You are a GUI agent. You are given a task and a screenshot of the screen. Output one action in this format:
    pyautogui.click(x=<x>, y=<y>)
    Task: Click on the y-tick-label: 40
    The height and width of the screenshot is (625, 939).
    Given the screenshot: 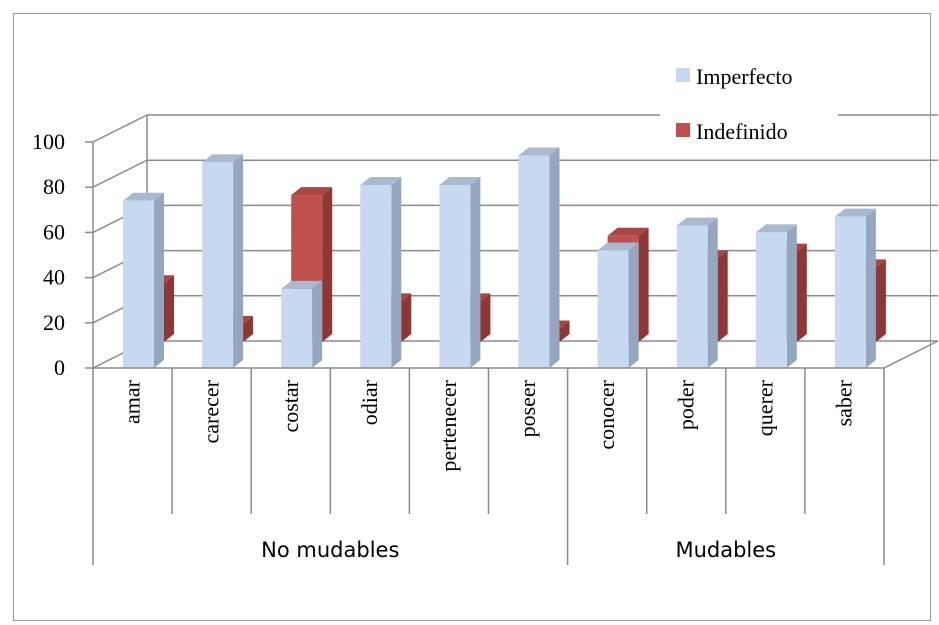 What is the action you would take?
    pyautogui.click(x=54, y=277)
    